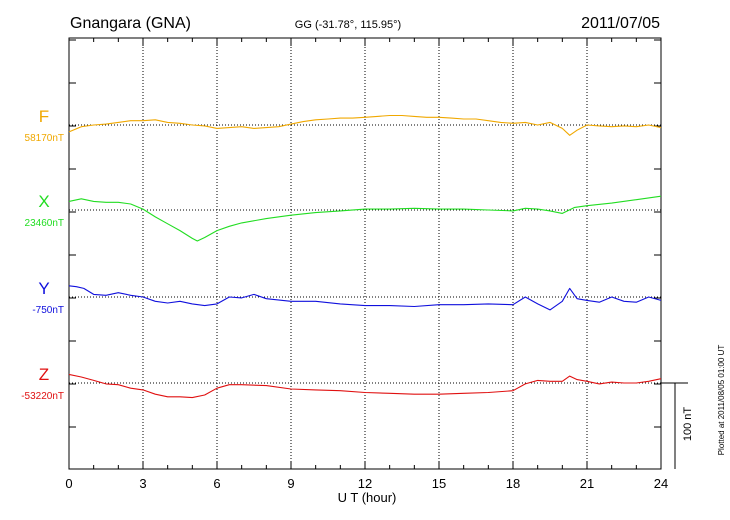 The height and width of the screenshot is (520, 730). Describe the element at coordinates (48, 310) in the screenshot. I see `series-baseline-y: -750nT` at that location.